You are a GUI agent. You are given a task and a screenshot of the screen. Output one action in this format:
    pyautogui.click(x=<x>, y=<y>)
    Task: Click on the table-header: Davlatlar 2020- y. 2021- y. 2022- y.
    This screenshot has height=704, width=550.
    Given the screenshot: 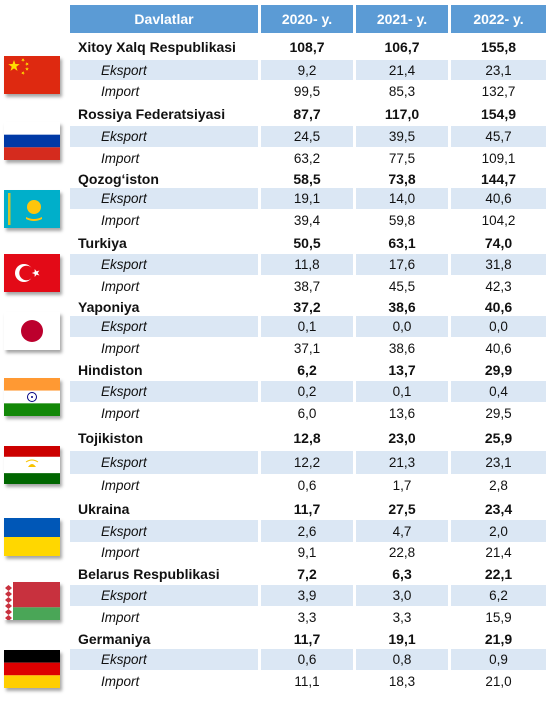 What is the action you would take?
    pyautogui.click(x=308, y=19)
    